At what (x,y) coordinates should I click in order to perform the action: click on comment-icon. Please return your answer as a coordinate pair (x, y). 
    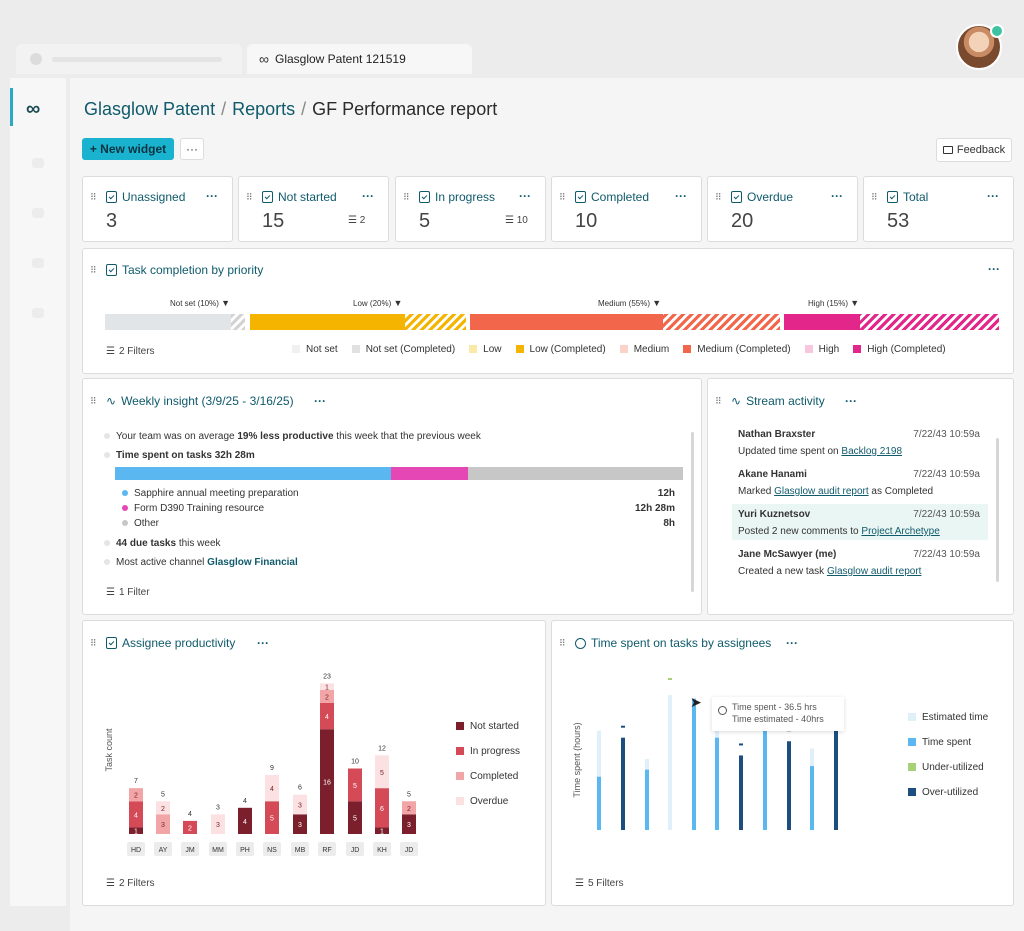
    Looking at the image, I should click on (947, 150).